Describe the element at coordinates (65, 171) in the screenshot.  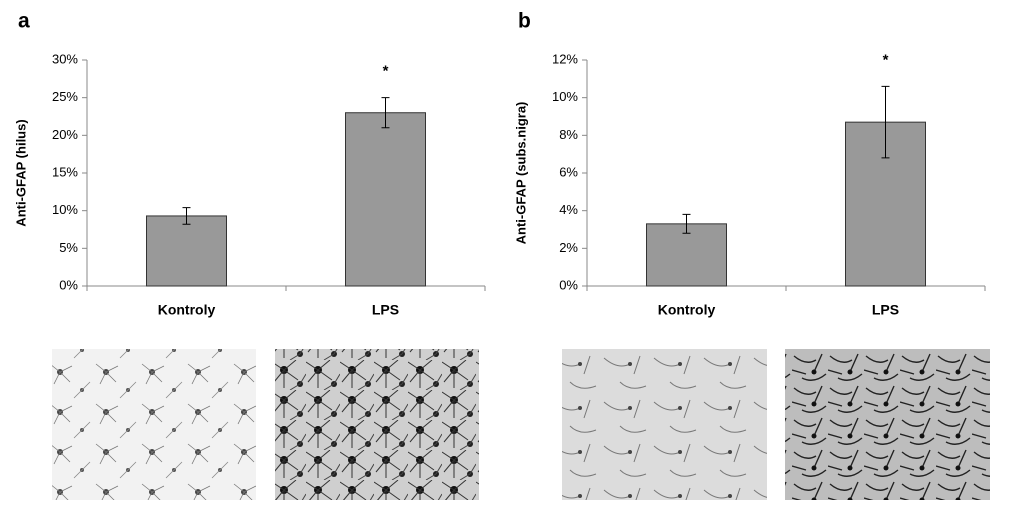
I see `y-tick-label: 15%` at that location.